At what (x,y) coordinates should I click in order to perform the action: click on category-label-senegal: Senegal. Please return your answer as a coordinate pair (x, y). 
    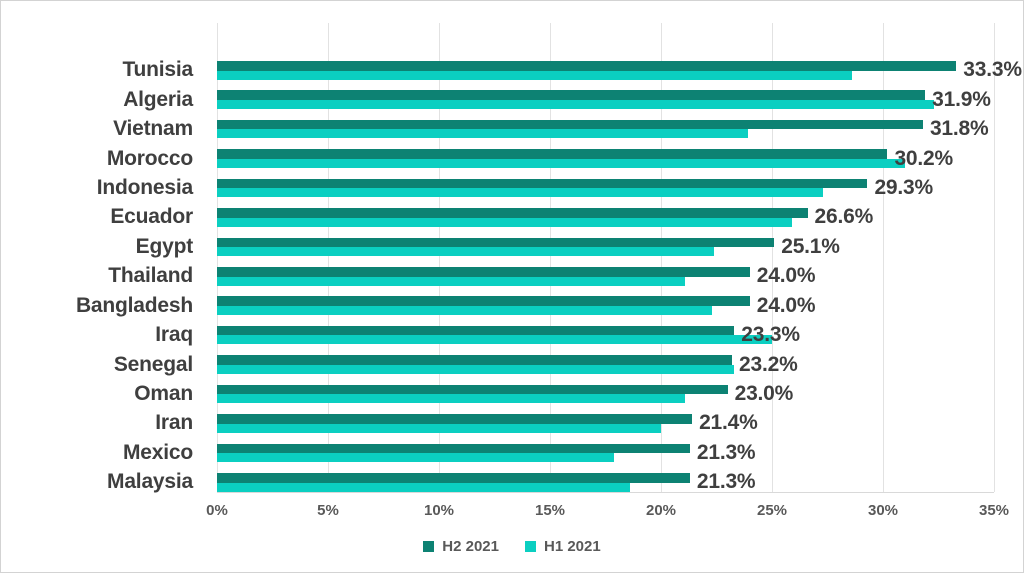
    Looking at the image, I should click on (153, 364).